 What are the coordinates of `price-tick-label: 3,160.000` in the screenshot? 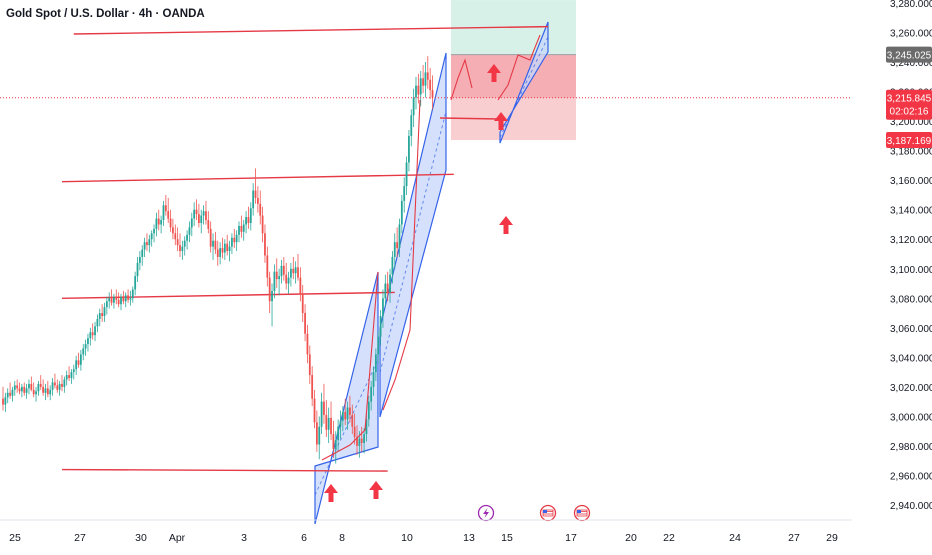 It's located at (911, 181).